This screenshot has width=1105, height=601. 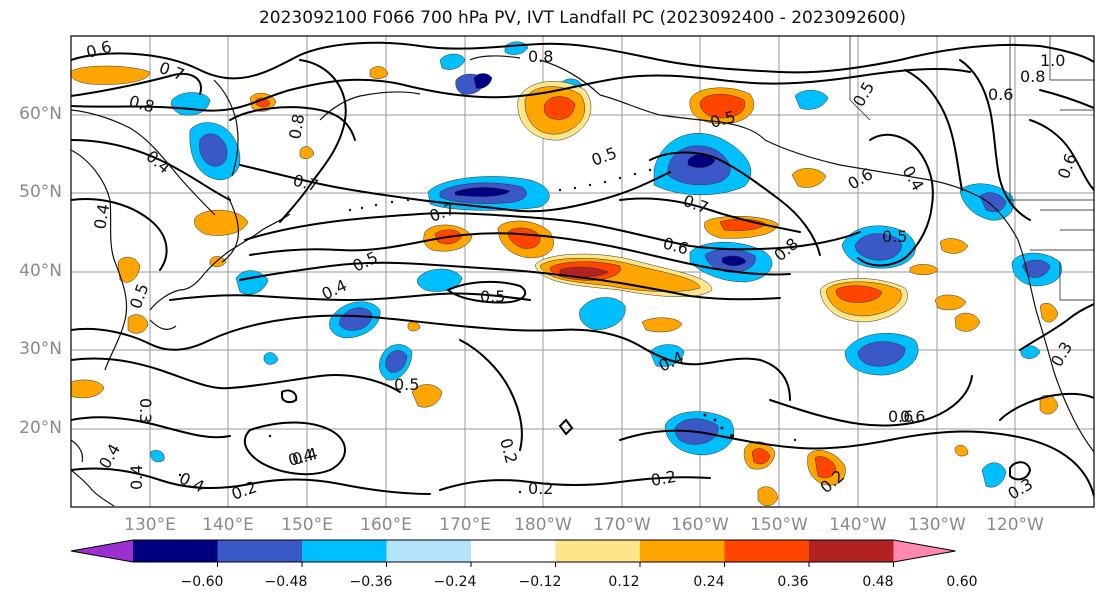 I want to click on colorbar-outline, so click(x=513, y=551).